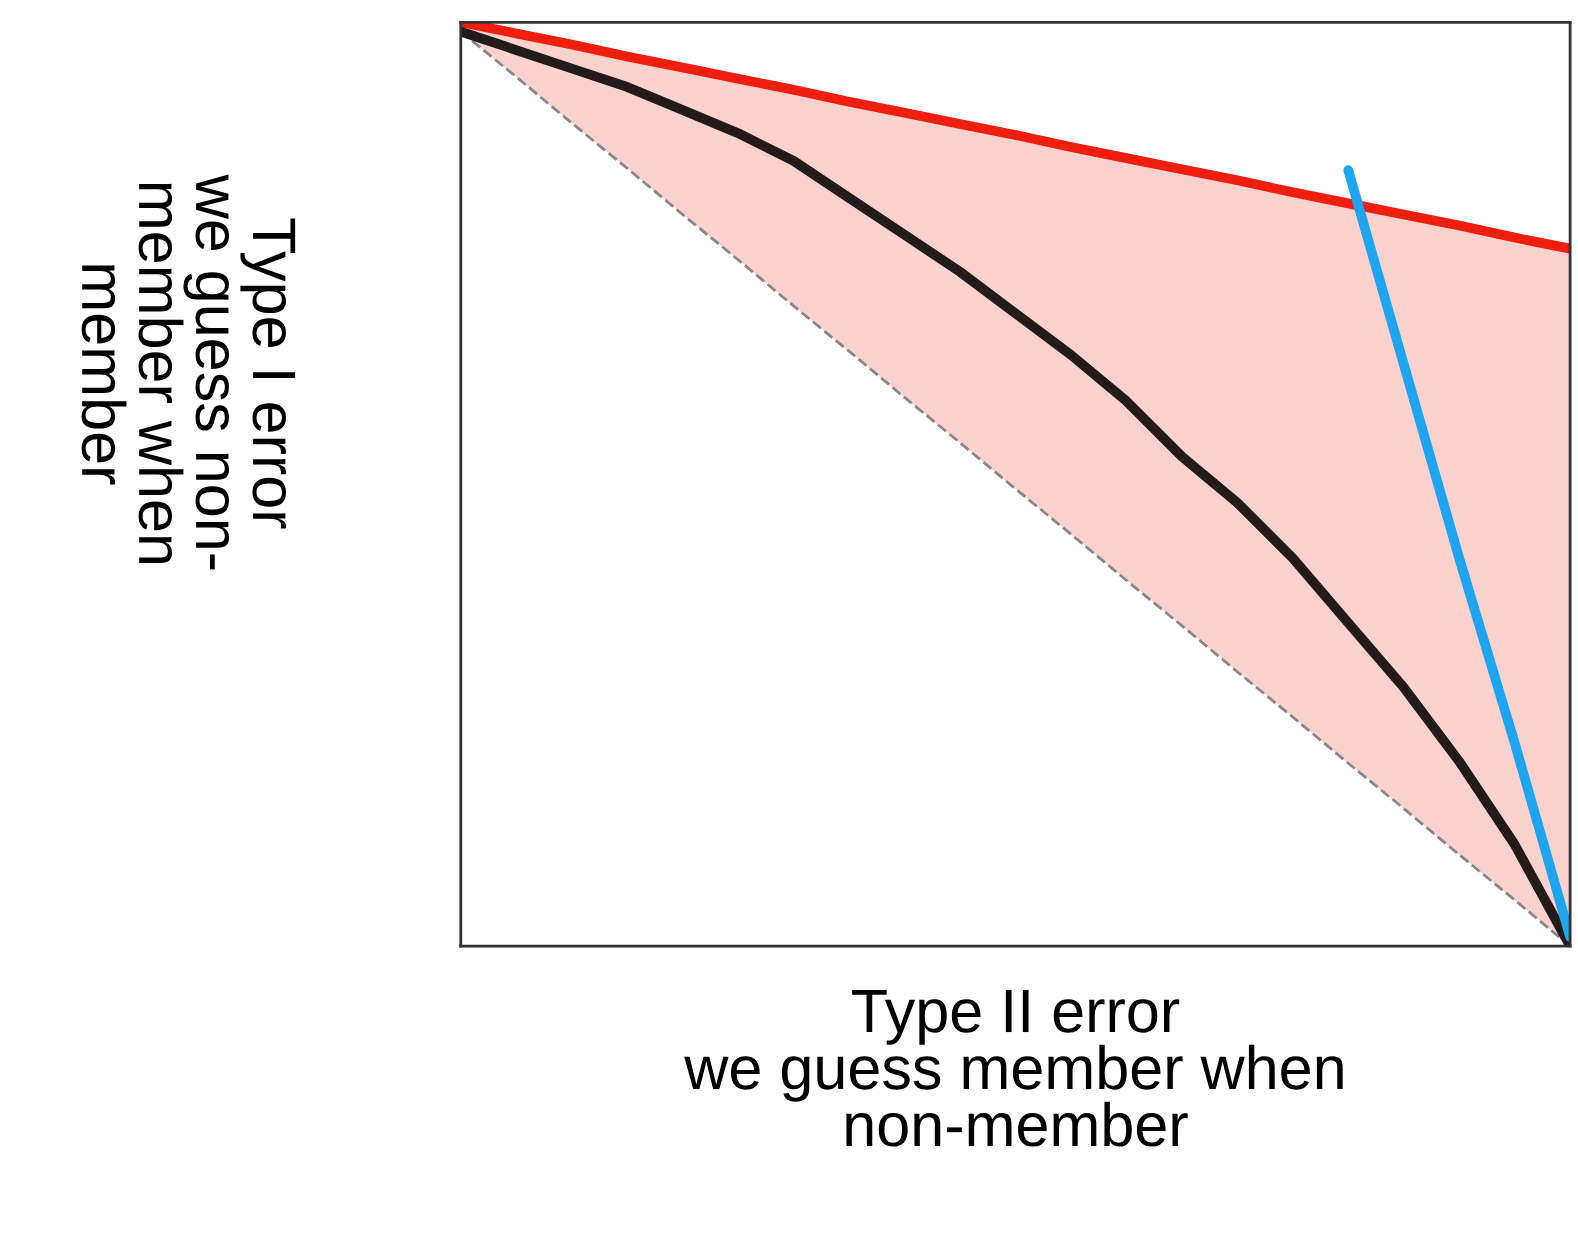  I want to click on y-axis-title: Type I error we guess non- member when member, so click(188, 372).